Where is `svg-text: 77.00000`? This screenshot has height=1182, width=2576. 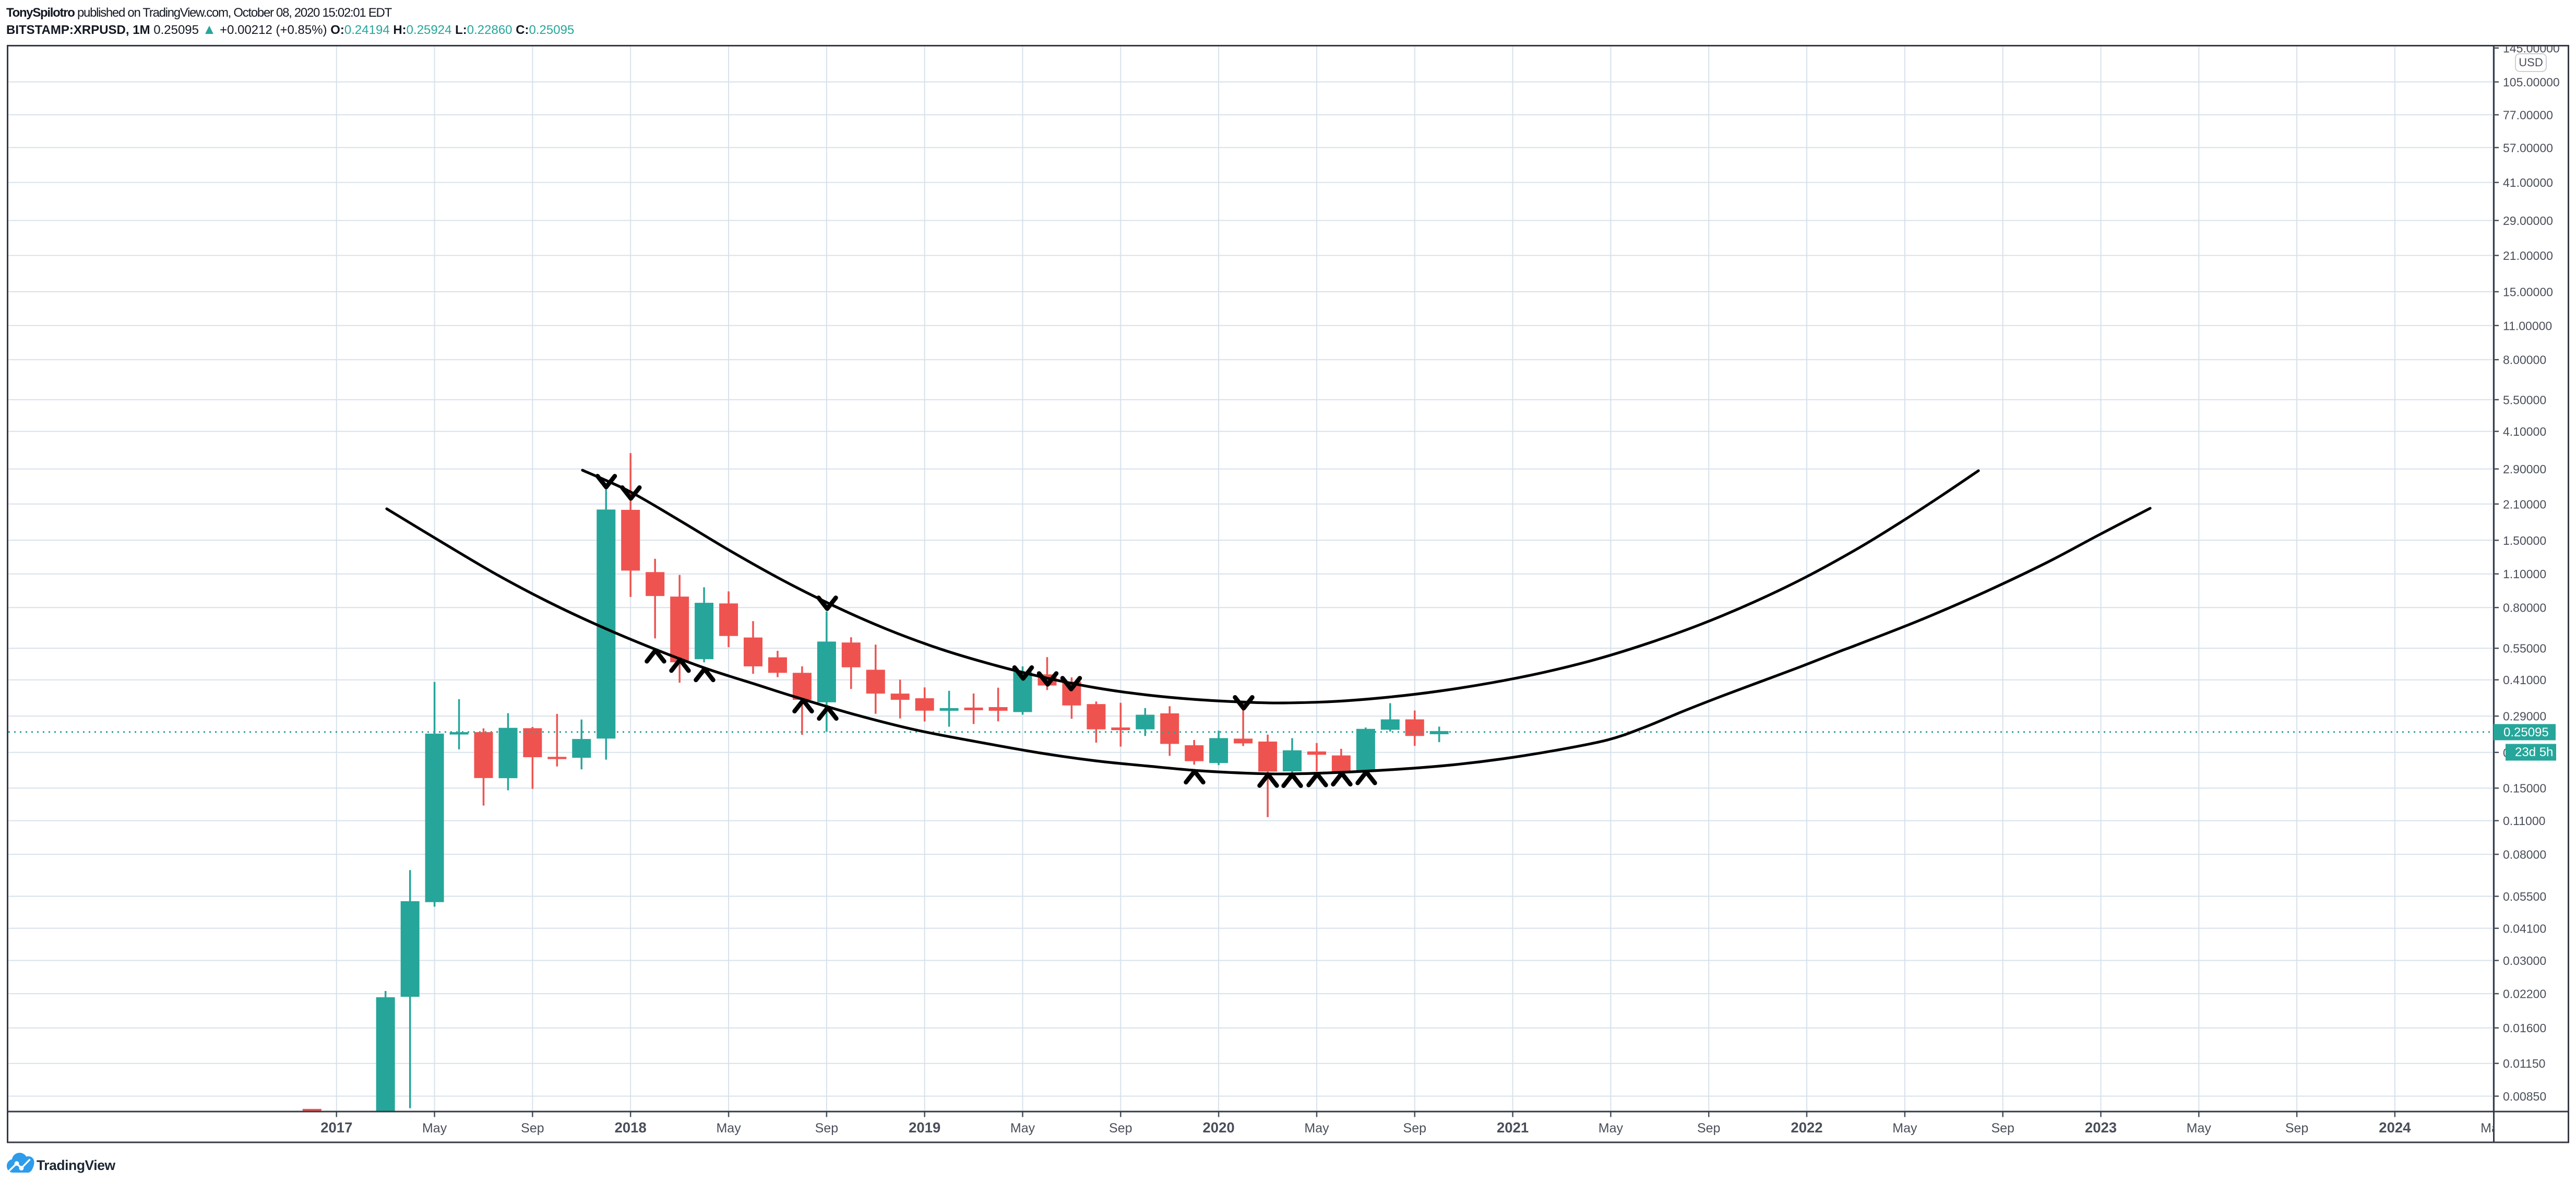
svg-text: 77.00000 is located at coordinates (2528, 115).